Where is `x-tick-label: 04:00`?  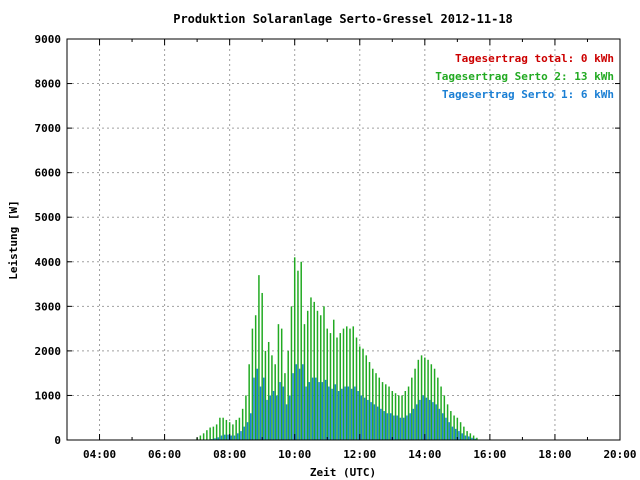
x-tick-label: 04:00 is located at coordinates (99, 454).